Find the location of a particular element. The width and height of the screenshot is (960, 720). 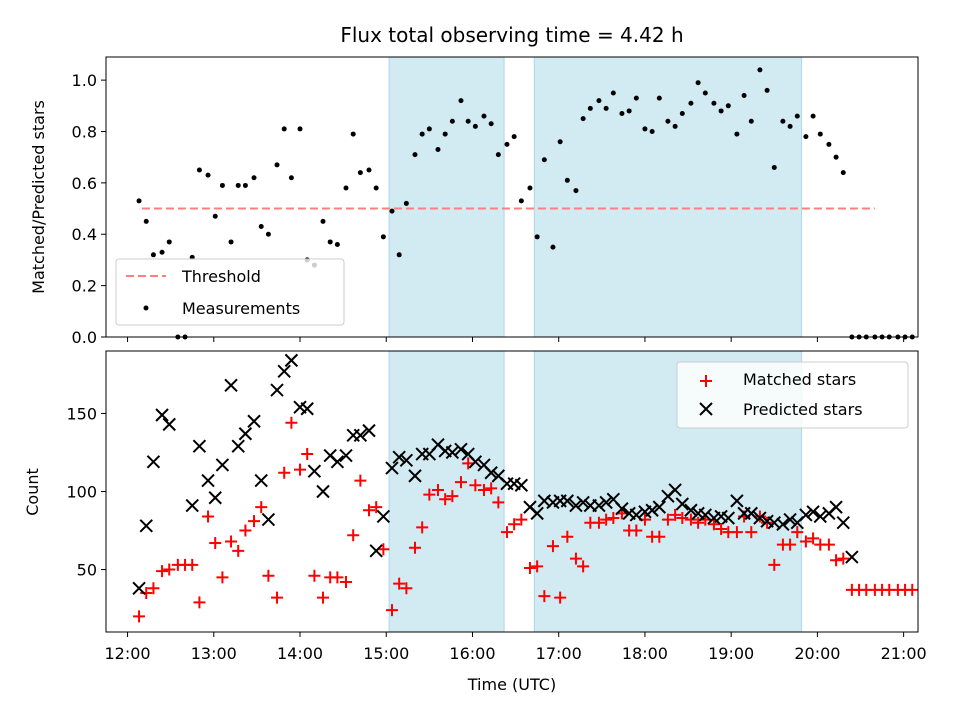

chart-title: Flux total observing time = 4.42 h is located at coordinates (511, 35).